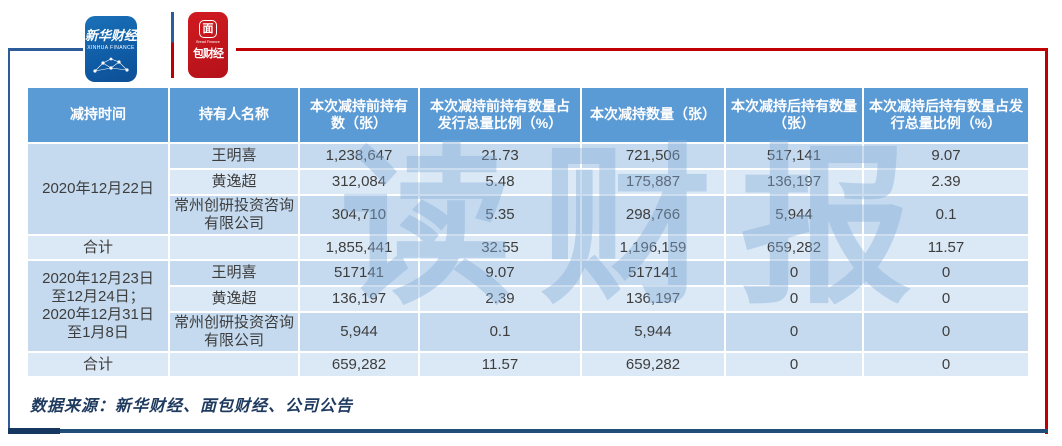 The width and height of the screenshot is (1062, 446). Describe the element at coordinates (9, 241) in the screenshot. I see `frame-left-border` at that location.